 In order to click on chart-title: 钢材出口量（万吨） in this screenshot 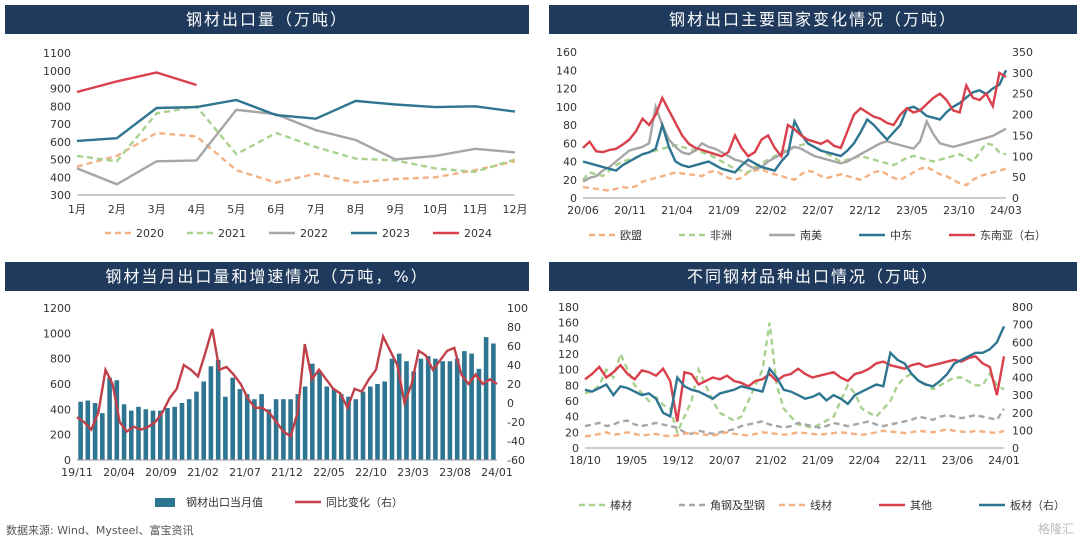, I will do `click(267, 19)`.